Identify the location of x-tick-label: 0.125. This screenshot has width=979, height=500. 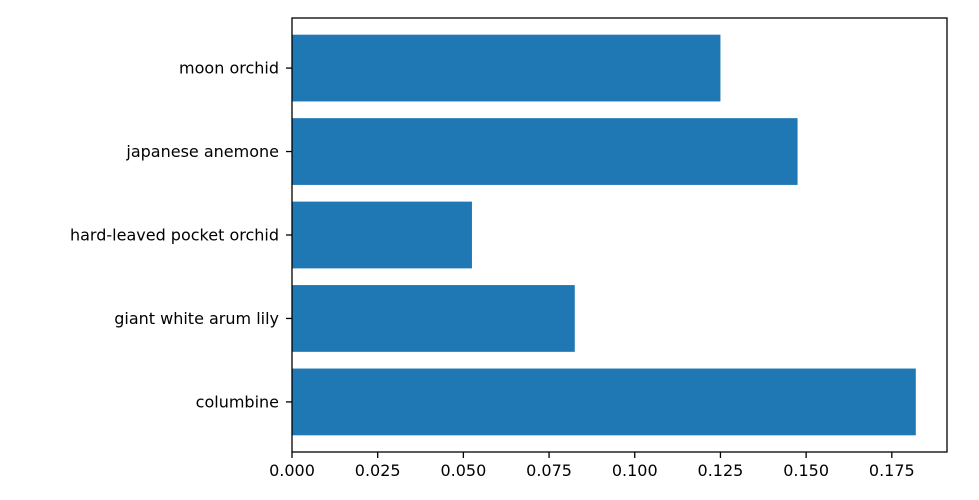
(721, 470).